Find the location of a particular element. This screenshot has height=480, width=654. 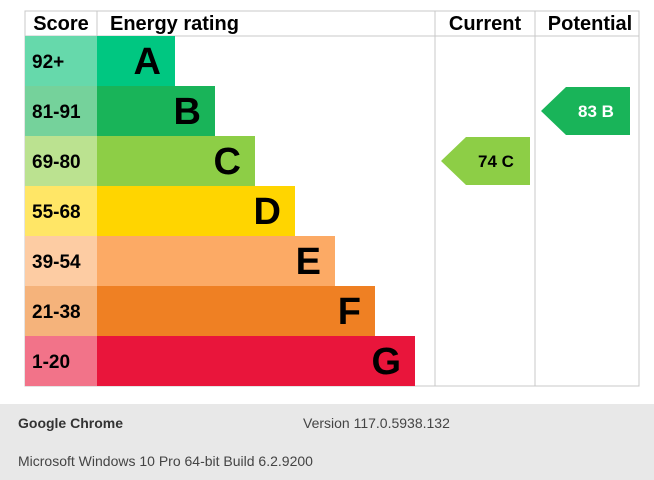

rating-letter: A is located at coordinates (147, 62).